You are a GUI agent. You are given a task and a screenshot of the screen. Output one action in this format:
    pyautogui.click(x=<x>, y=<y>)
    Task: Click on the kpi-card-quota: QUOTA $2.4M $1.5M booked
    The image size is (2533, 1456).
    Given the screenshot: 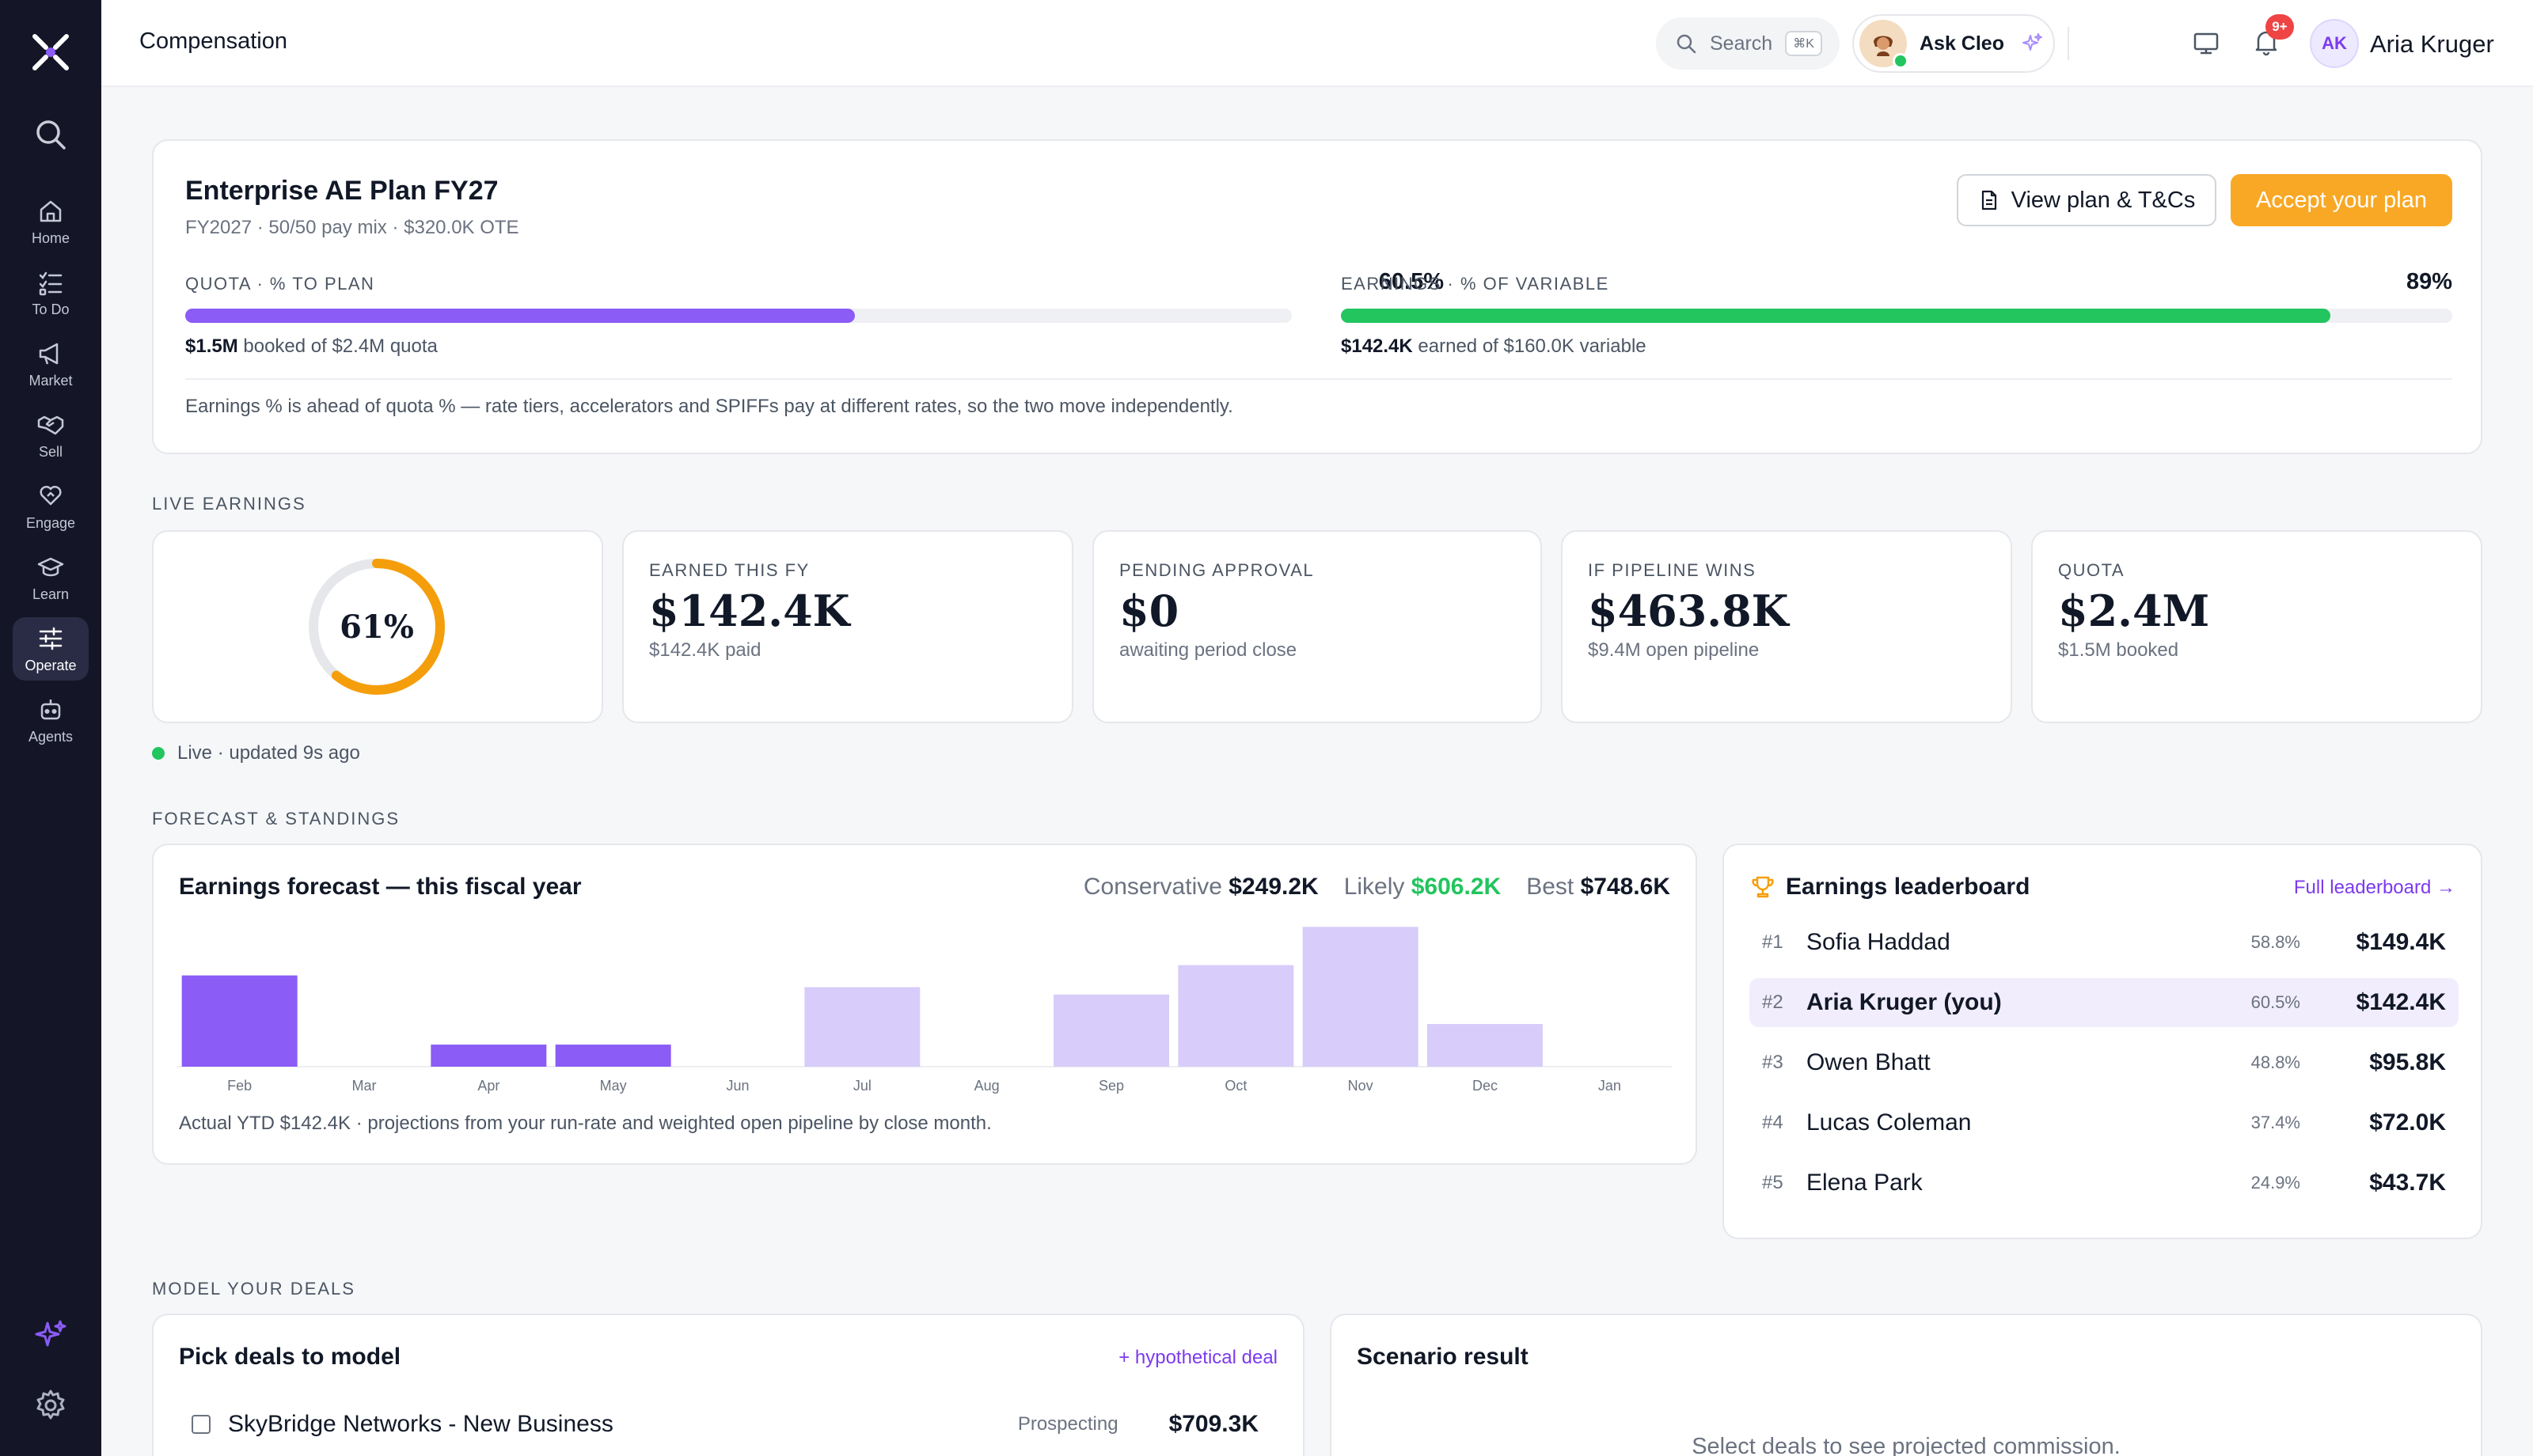 What is the action you would take?
    pyautogui.click(x=2256, y=626)
    